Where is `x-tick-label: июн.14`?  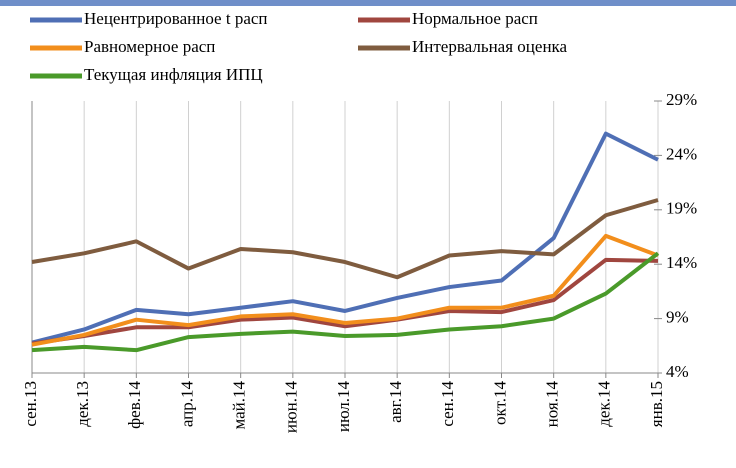 x-tick-label: июн.14 is located at coordinates (291, 407).